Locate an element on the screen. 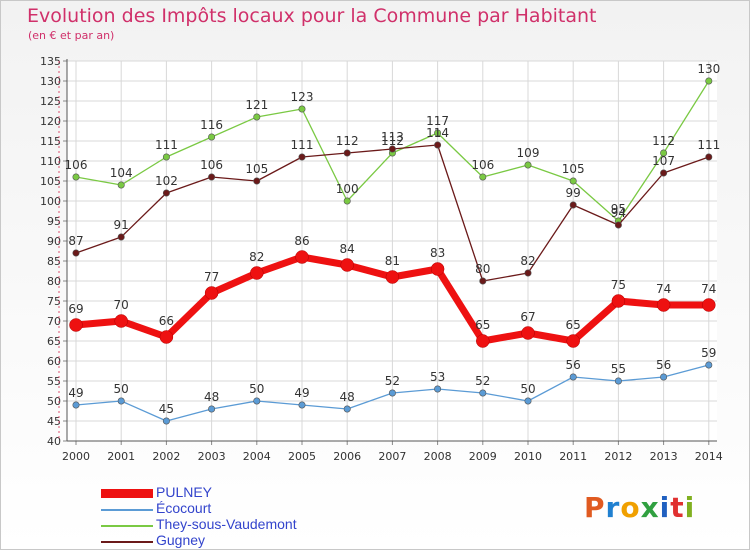 Image resolution: width=750 pixels, height=550 pixels. data-label-gugney: 111 is located at coordinates (708, 145).